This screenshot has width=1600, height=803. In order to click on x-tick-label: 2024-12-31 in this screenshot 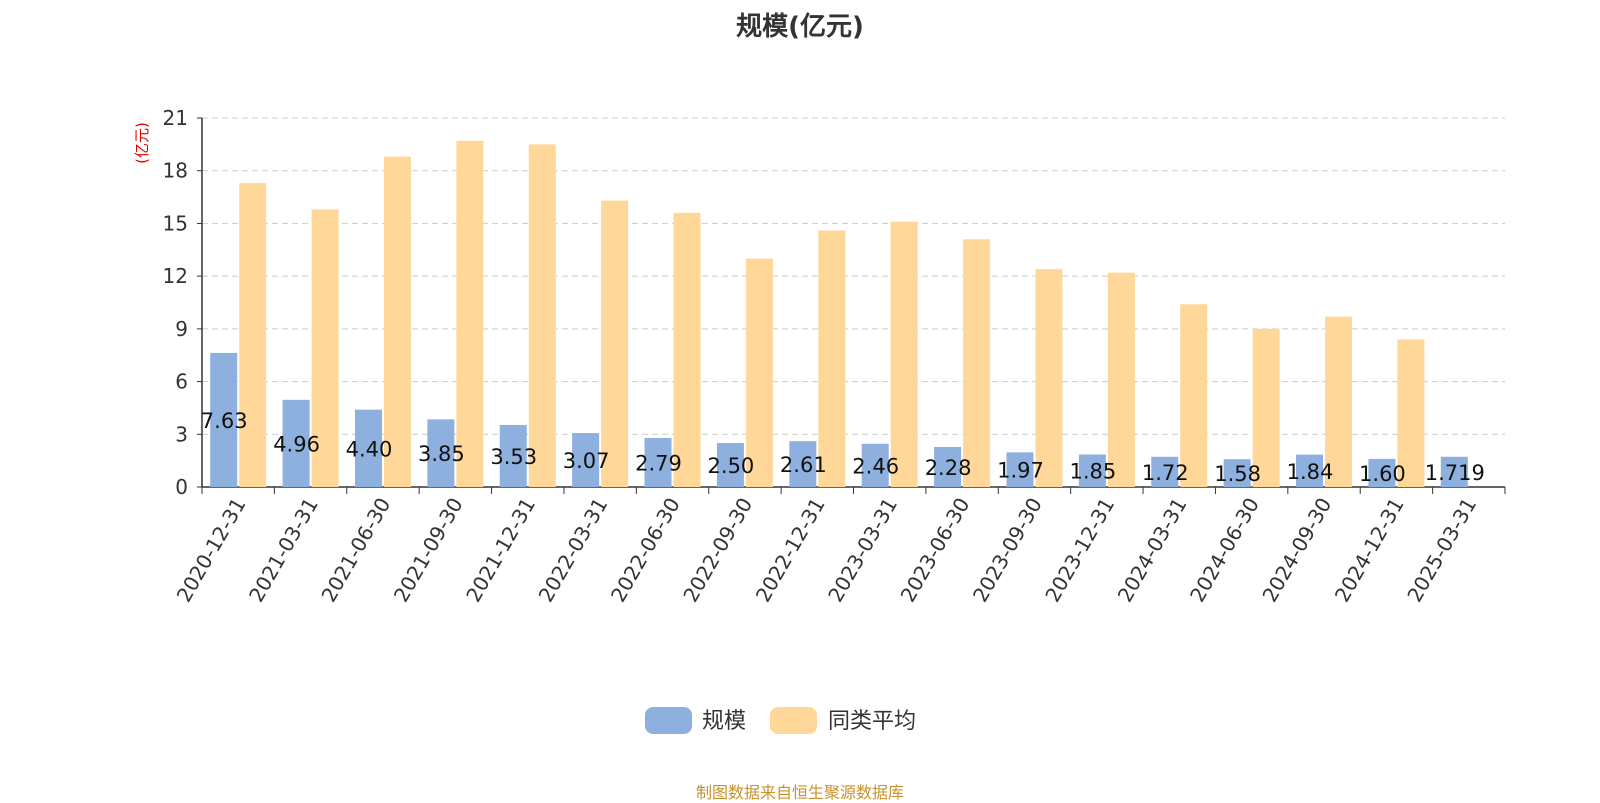, I will do `click(1369, 550)`.